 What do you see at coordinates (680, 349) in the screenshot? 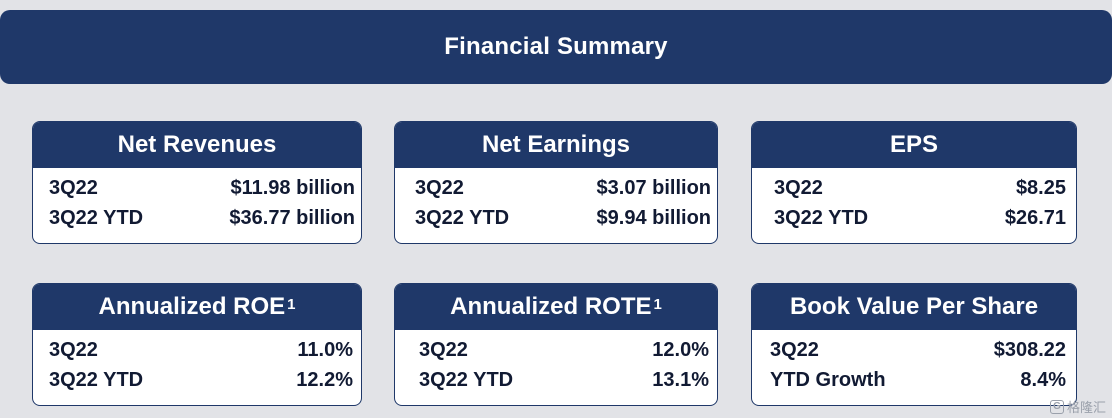
I see `metric-value: 12.0%` at bounding box center [680, 349].